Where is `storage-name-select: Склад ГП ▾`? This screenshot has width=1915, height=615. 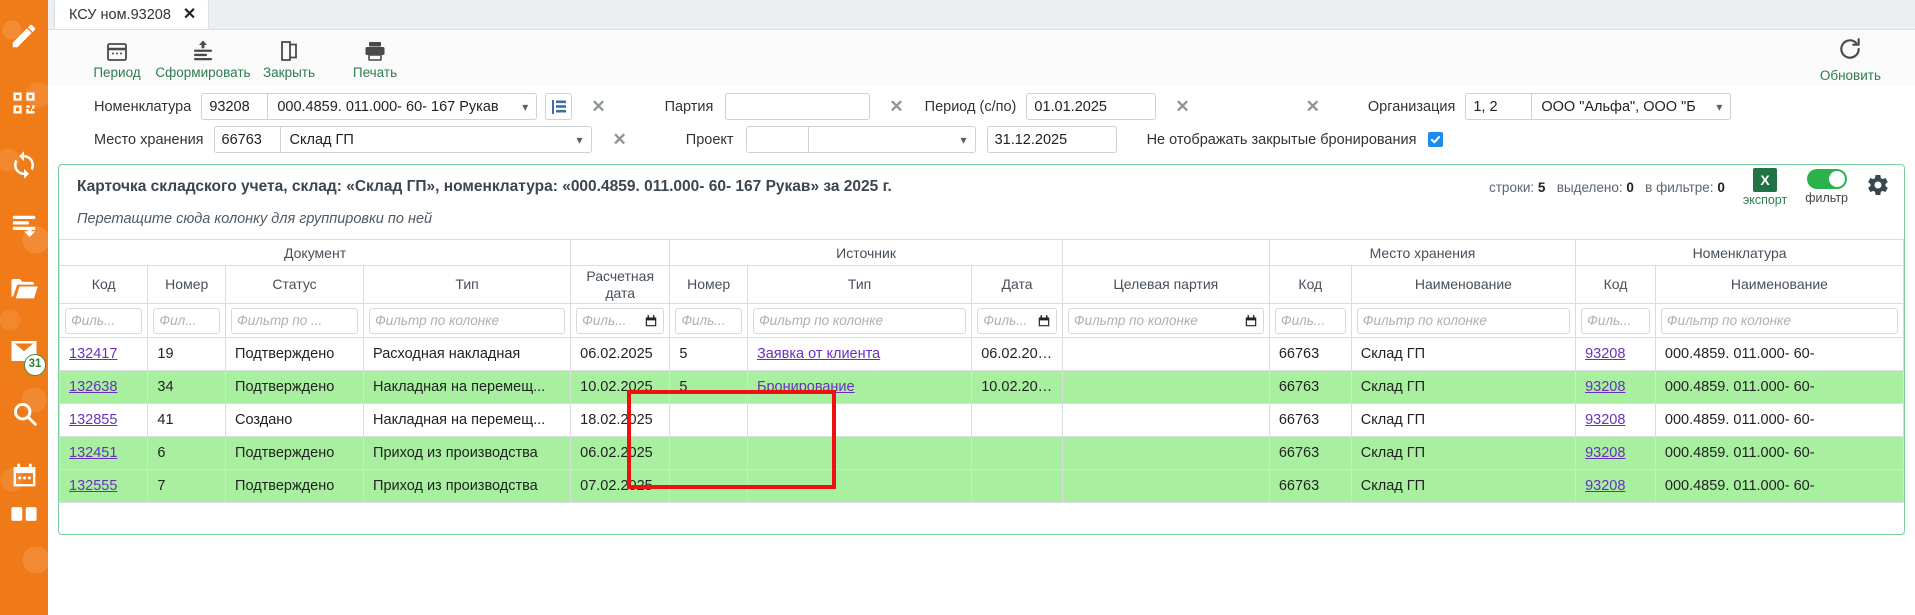
storage-name-select: Склад ГП ▾ is located at coordinates (435, 139).